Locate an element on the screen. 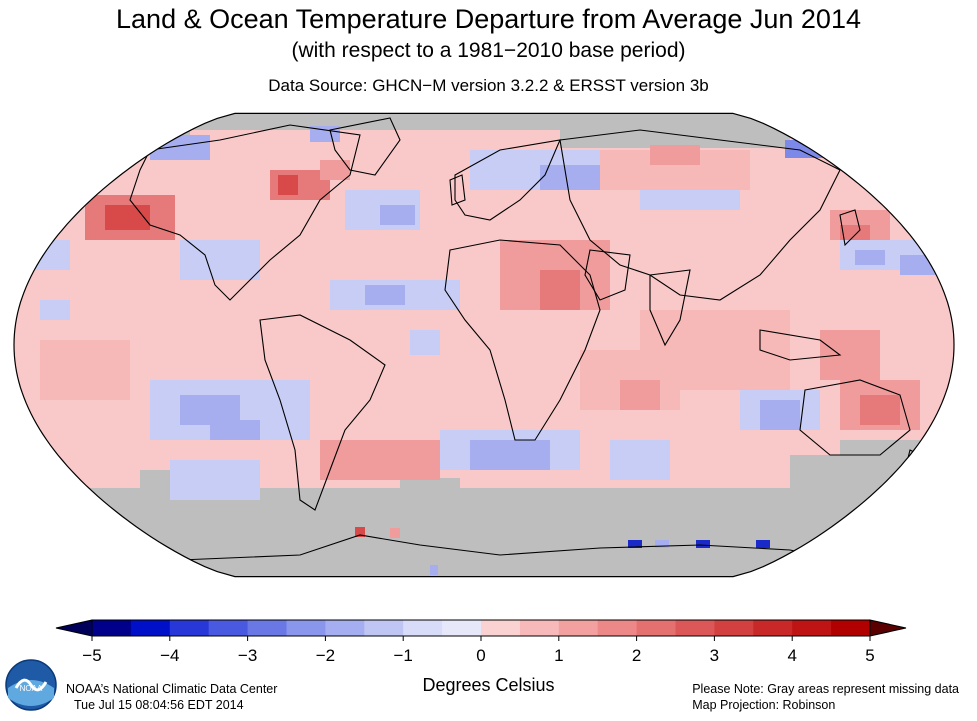  colorbar-tick-label: 1 is located at coordinates (558, 655).